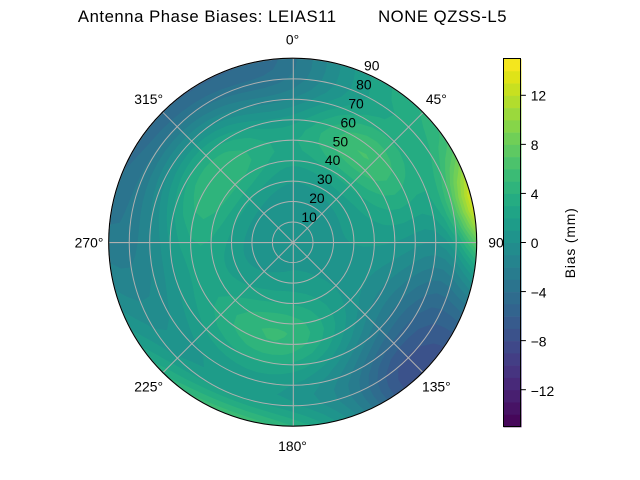 The image size is (640, 480). What do you see at coordinates (364, 85) in the screenshot?
I see `svg-text: 80` at bounding box center [364, 85].